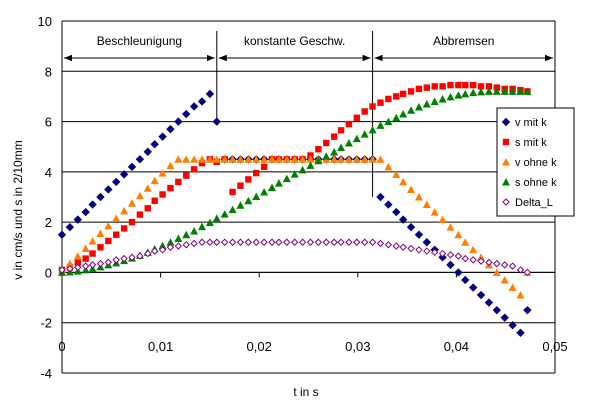 The height and width of the screenshot is (403, 593). Describe the element at coordinates (61, 346) in the screenshot. I see `x-tick-label: 0` at that location.